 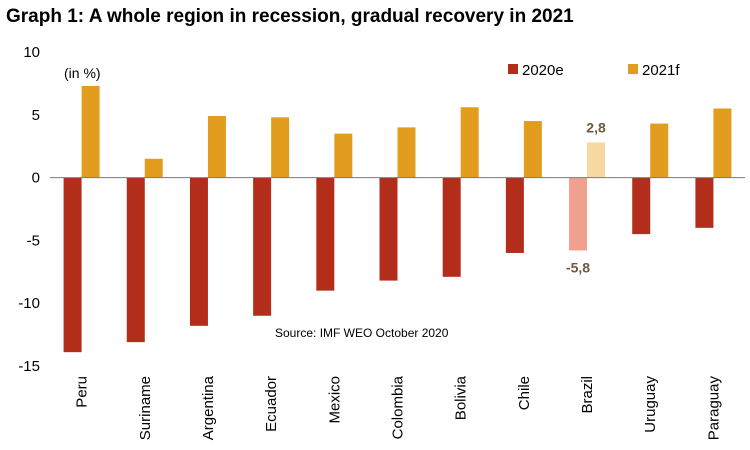 I want to click on data-label: -5,8, so click(x=578, y=267).